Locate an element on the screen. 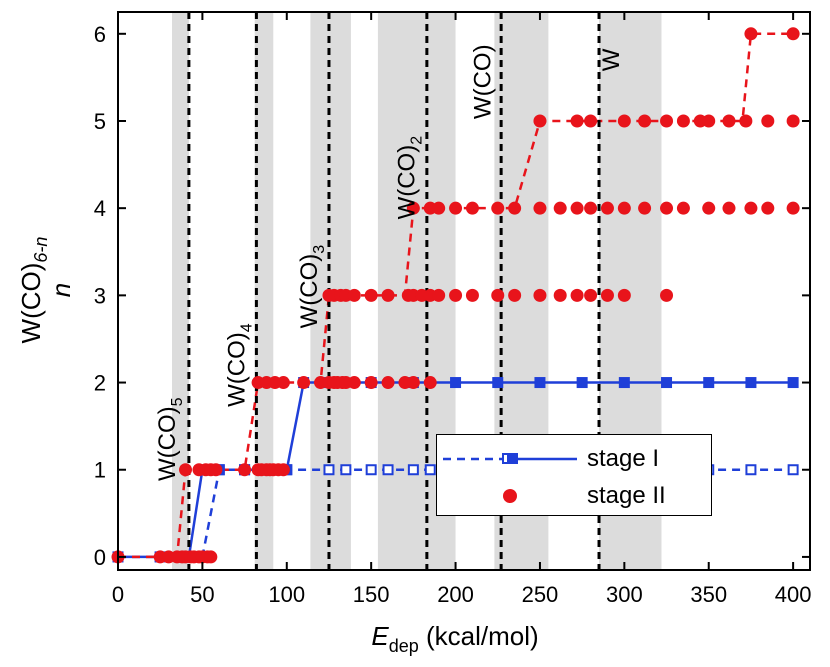  annotation-subscript: 2 is located at coordinates (417, 140).